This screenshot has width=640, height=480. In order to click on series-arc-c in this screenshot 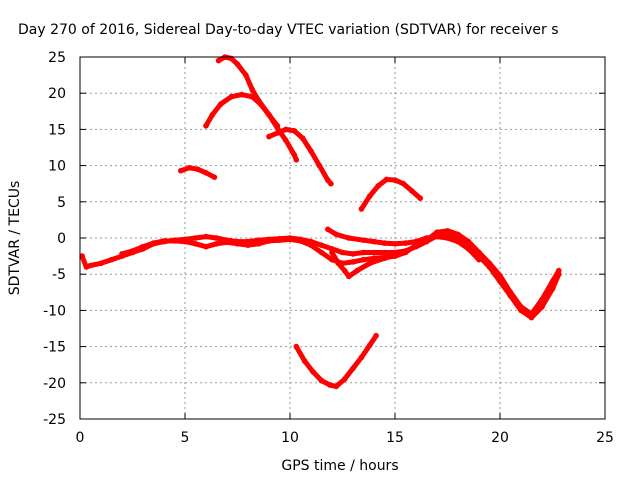, I will do `click(300, 156)`.